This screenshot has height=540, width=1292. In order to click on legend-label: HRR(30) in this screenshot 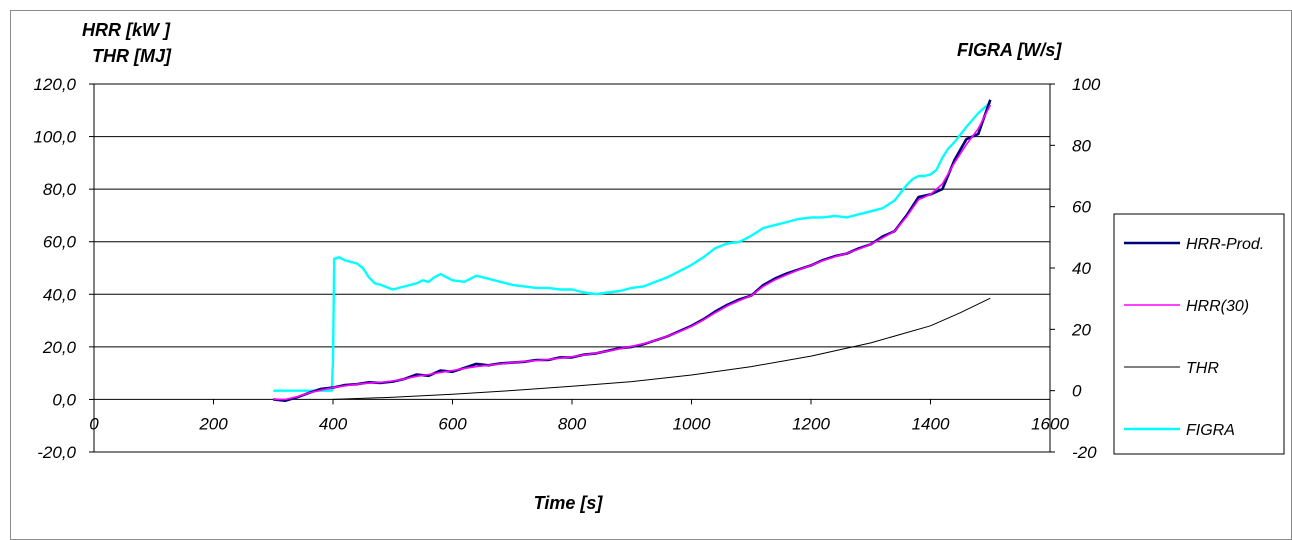, I will do `click(1217, 306)`.